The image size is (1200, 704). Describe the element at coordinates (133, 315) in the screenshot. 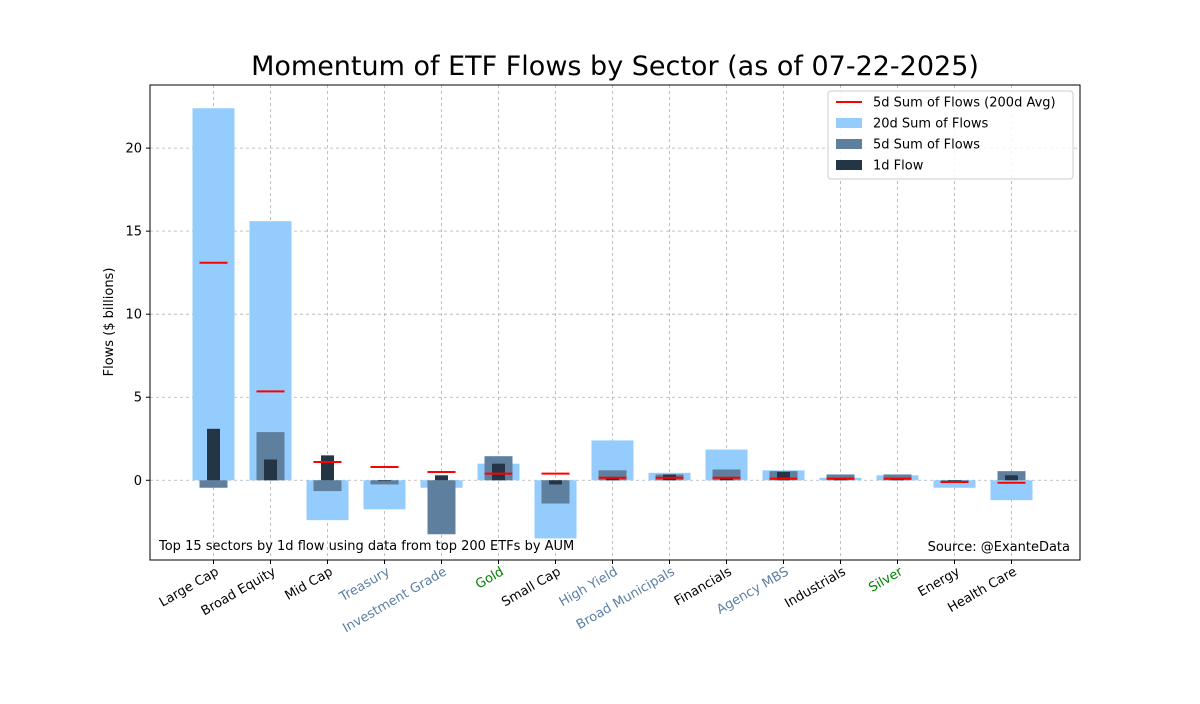

I see `y-tick-label: 10` at that location.